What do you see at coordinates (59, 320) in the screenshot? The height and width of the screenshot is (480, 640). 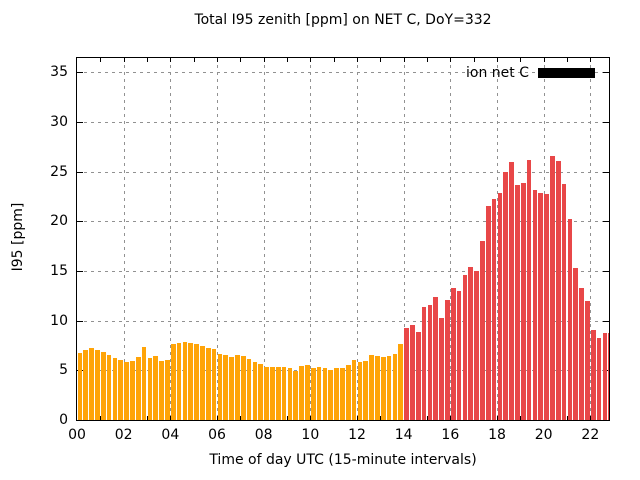 I see `y-tick-label: 10` at bounding box center [59, 320].